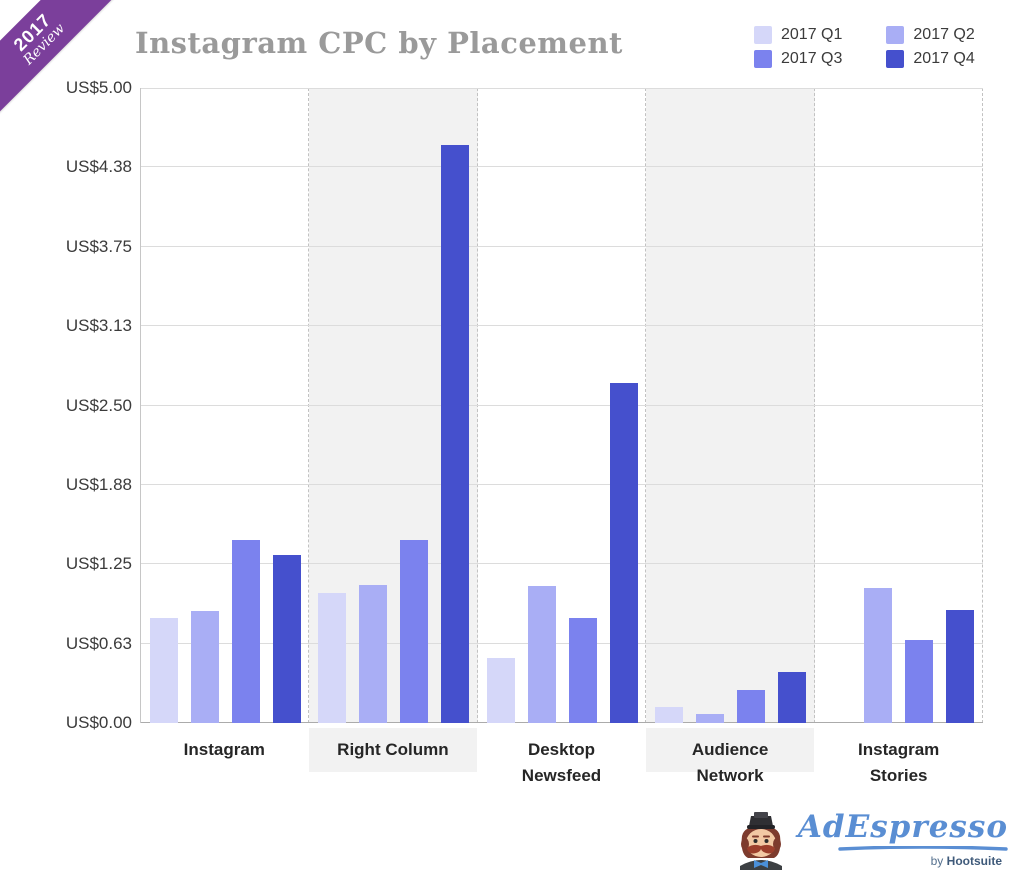 The height and width of the screenshot is (874, 1024). What do you see at coordinates (944, 34) in the screenshot?
I see `legend-label: 2017 Q2` at bounding box center [944, 34].